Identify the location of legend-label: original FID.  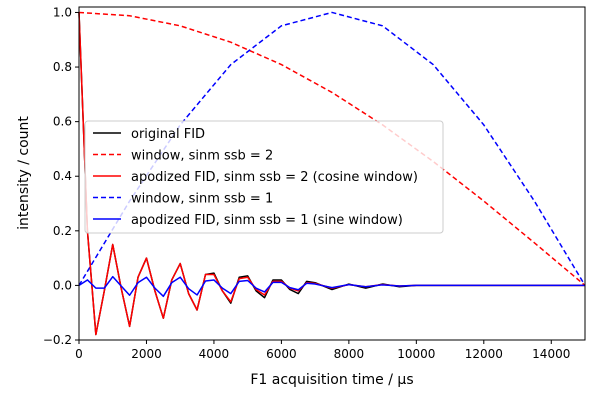
(168, 134).